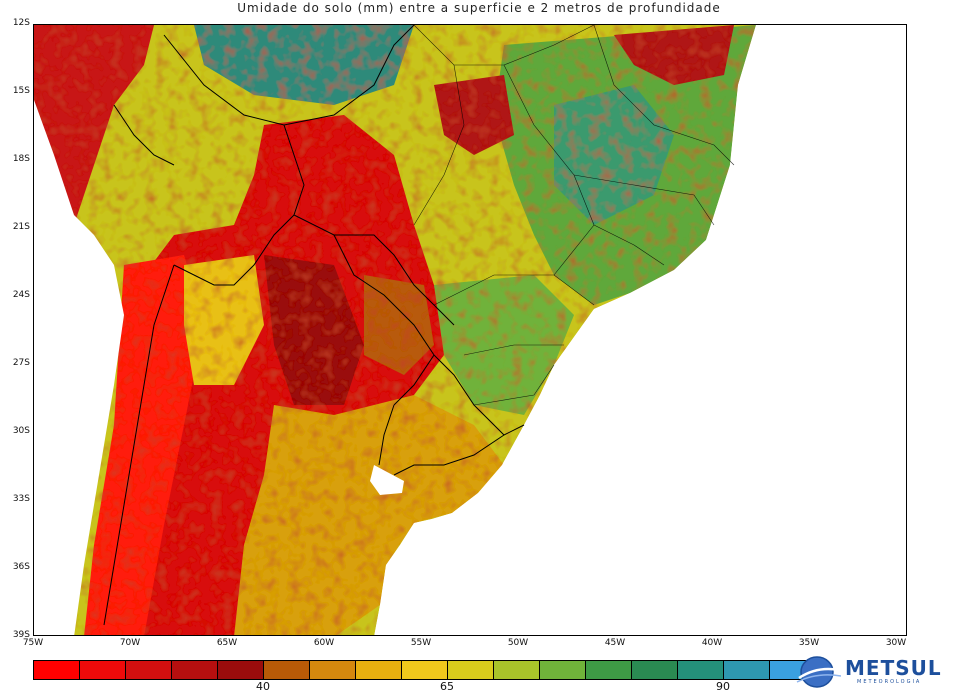 The height and width of the screenshot is (696, 958). Describe the element at coordinates (304, 65) in the screenshot. I see `teal-zone-north` at that location.